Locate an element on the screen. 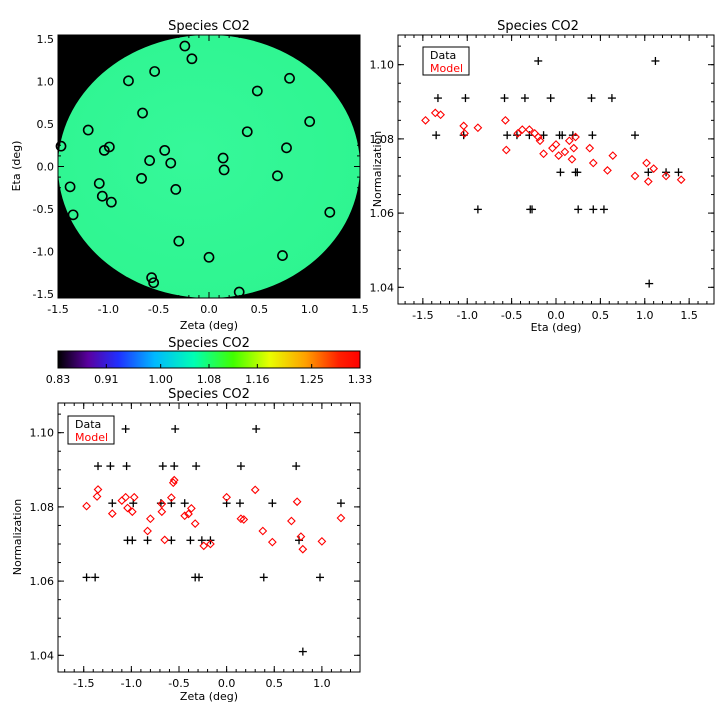  zeta-legend-model: Model is located at coordinates (91, 437).